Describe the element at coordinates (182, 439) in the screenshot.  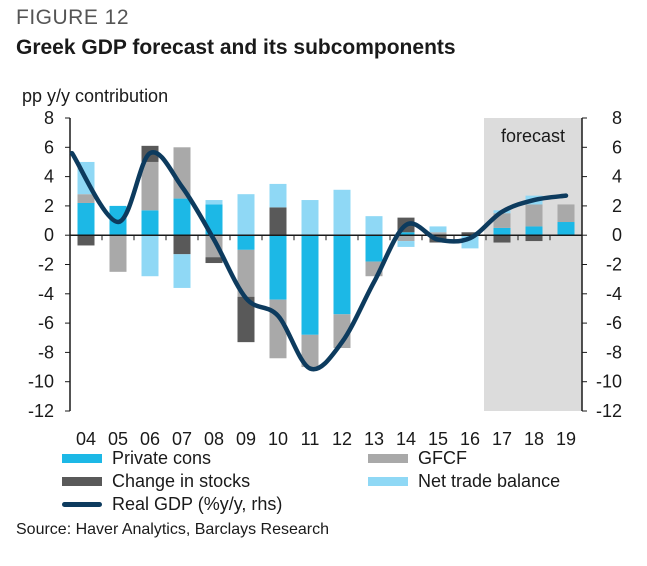
I see `x-tick-label-07: 07` at that location.